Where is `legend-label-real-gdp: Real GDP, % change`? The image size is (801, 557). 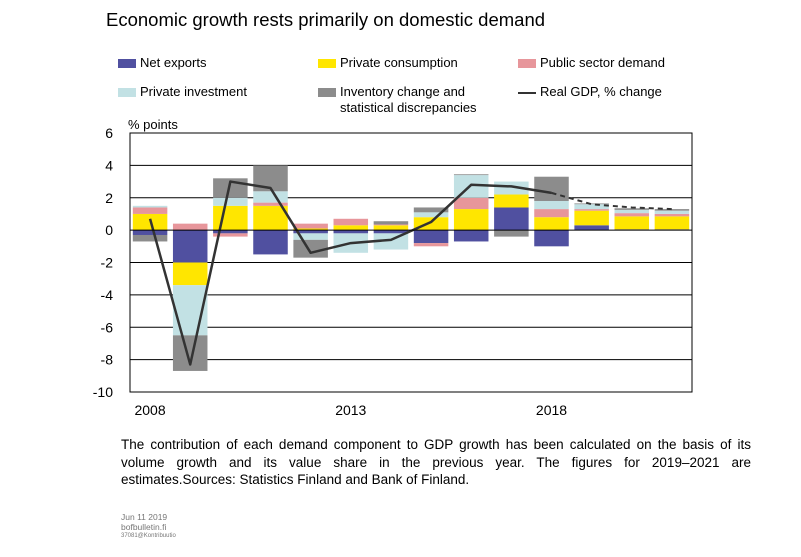 legend-label-real-gdp: Real GDP, % change is located at coordinates (601, 91).